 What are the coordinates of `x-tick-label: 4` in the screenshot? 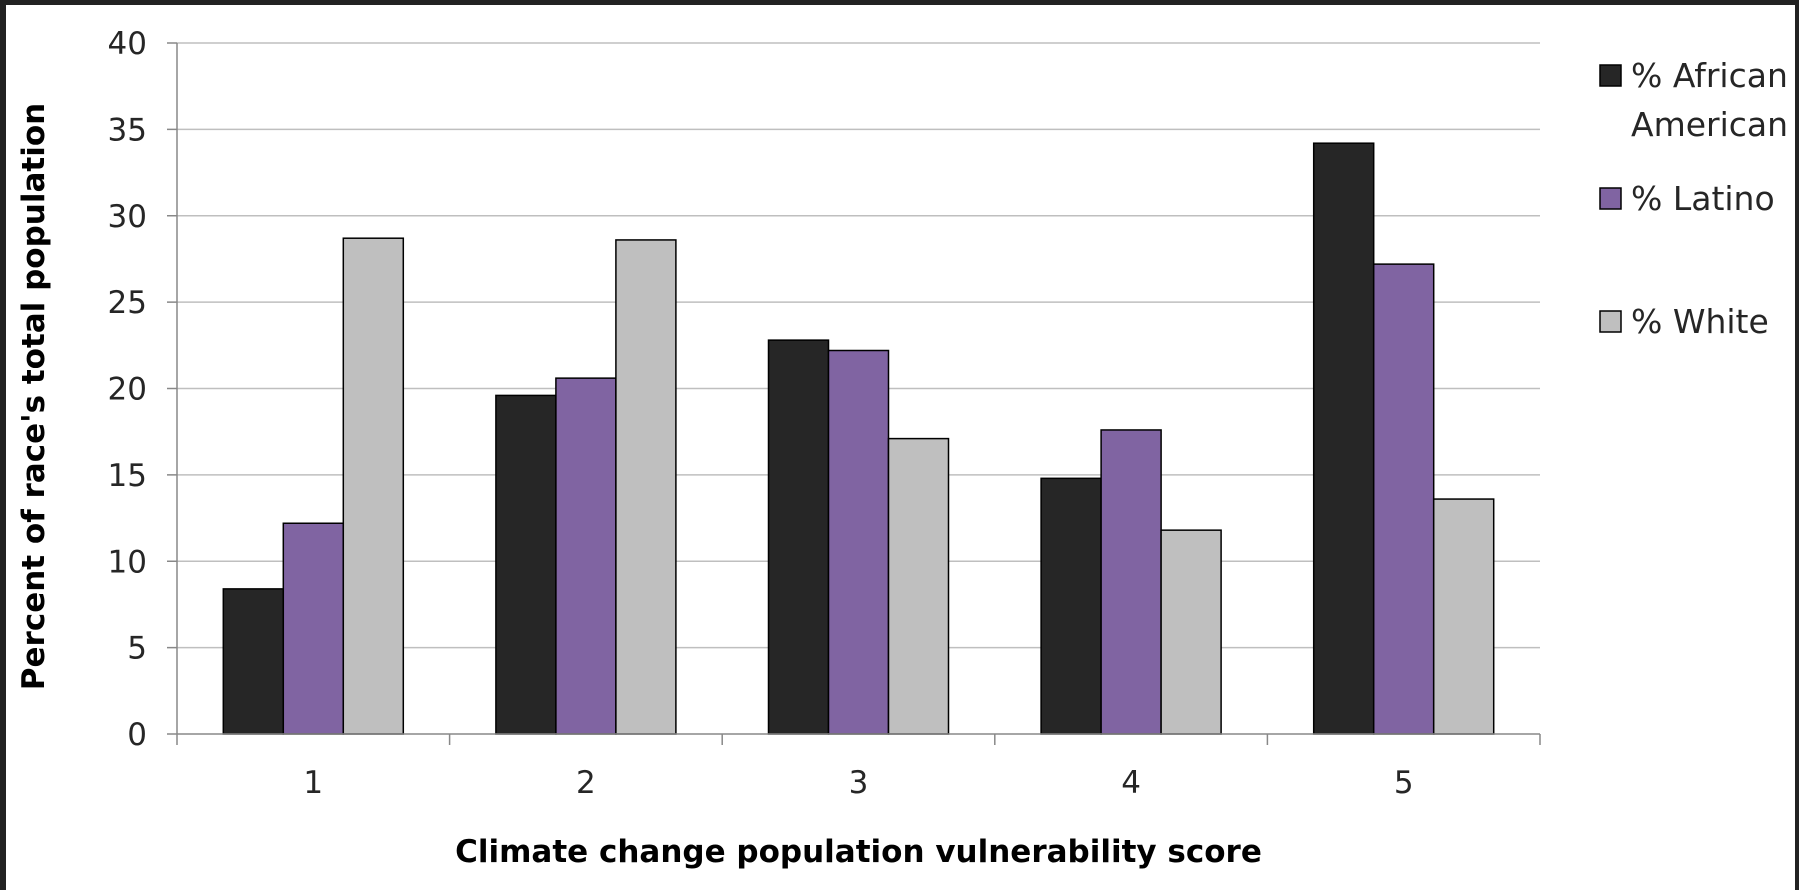 It's located at (1131, 783).